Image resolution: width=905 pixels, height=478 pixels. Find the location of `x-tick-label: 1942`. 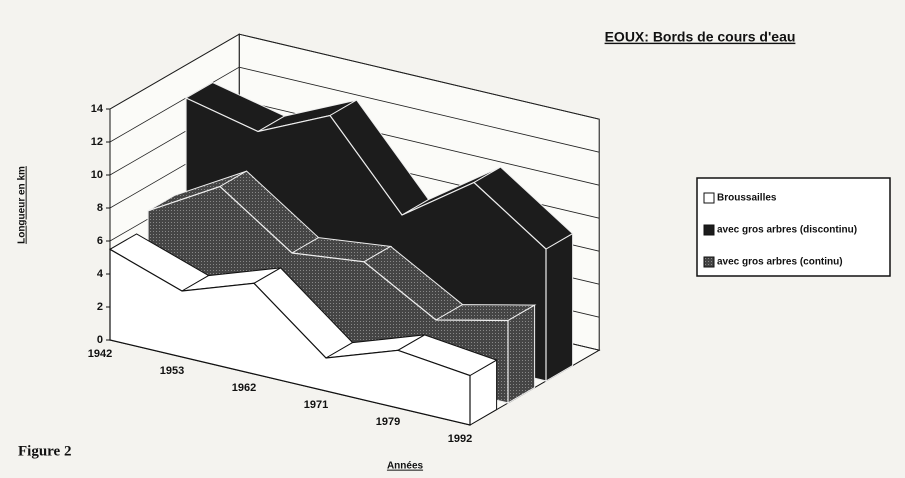

x-tick-label: 1942 is located at coordinates (100, 354).